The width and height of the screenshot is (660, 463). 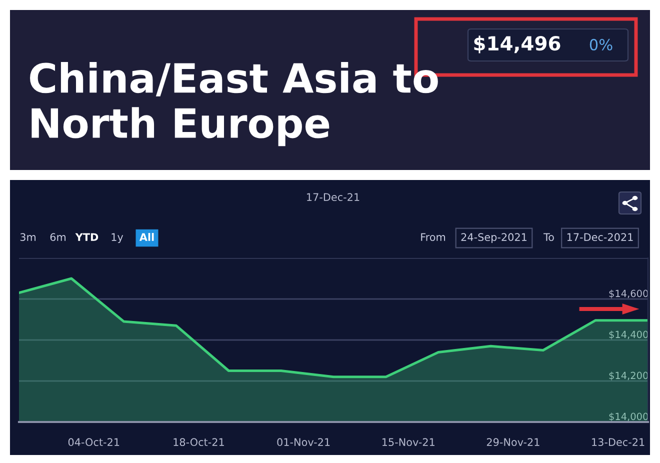 What do you see at coordinates (234, 104) in the screenshot?
I see `chart-title: China/East Asia to North Europe` at bounding box center [234, 104].